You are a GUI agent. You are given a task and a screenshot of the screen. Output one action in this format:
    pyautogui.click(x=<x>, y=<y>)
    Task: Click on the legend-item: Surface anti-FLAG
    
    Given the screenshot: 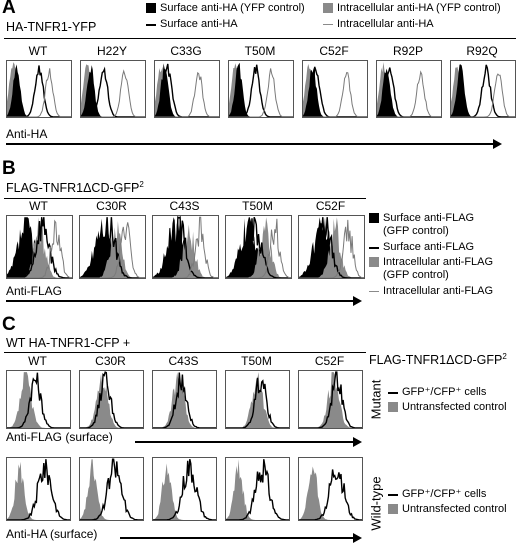 What is the action you would take?
    pyautogui.click(x=421, y=247)
    